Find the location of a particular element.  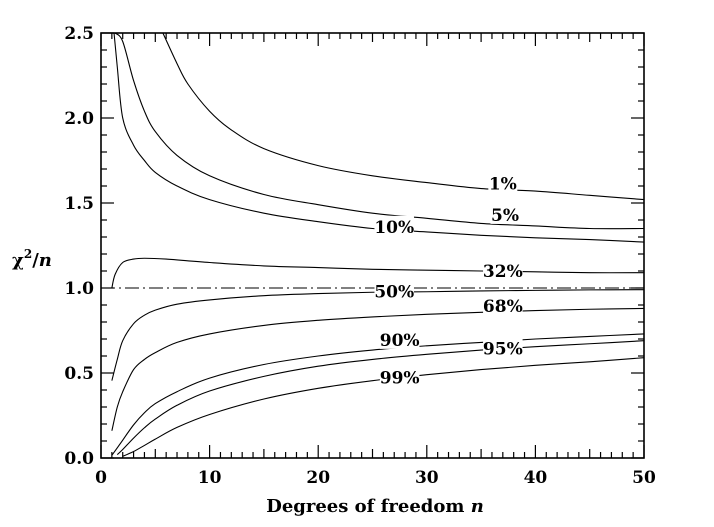

curve-label-95pct: 95% is located at coordinates (503, 349).